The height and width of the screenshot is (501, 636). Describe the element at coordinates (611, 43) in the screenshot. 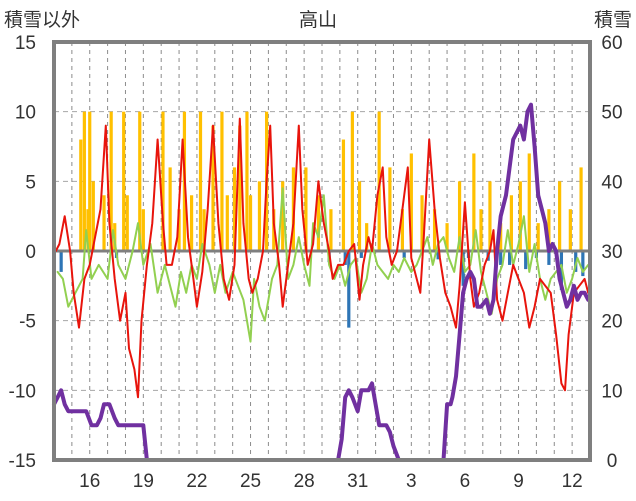

I see `right-tick-label: 60` at that location.